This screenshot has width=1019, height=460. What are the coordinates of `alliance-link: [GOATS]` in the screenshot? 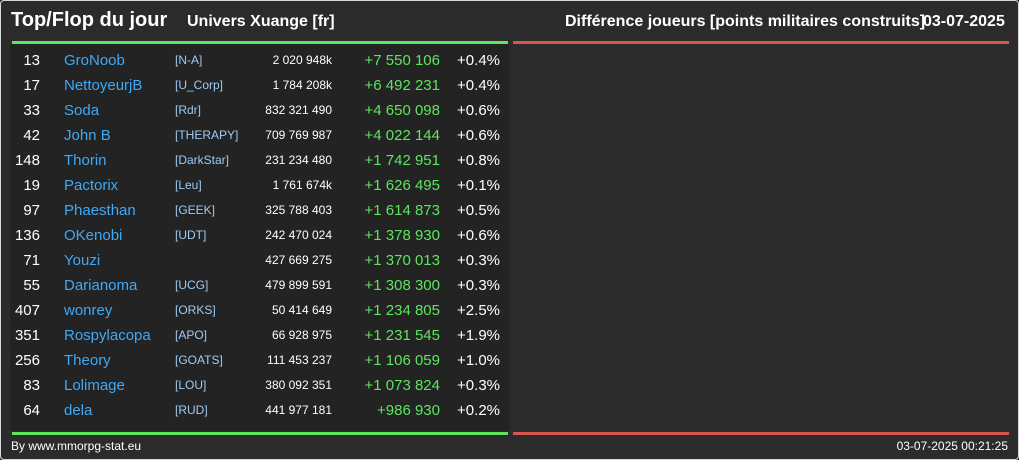 It's located at (199, 360).